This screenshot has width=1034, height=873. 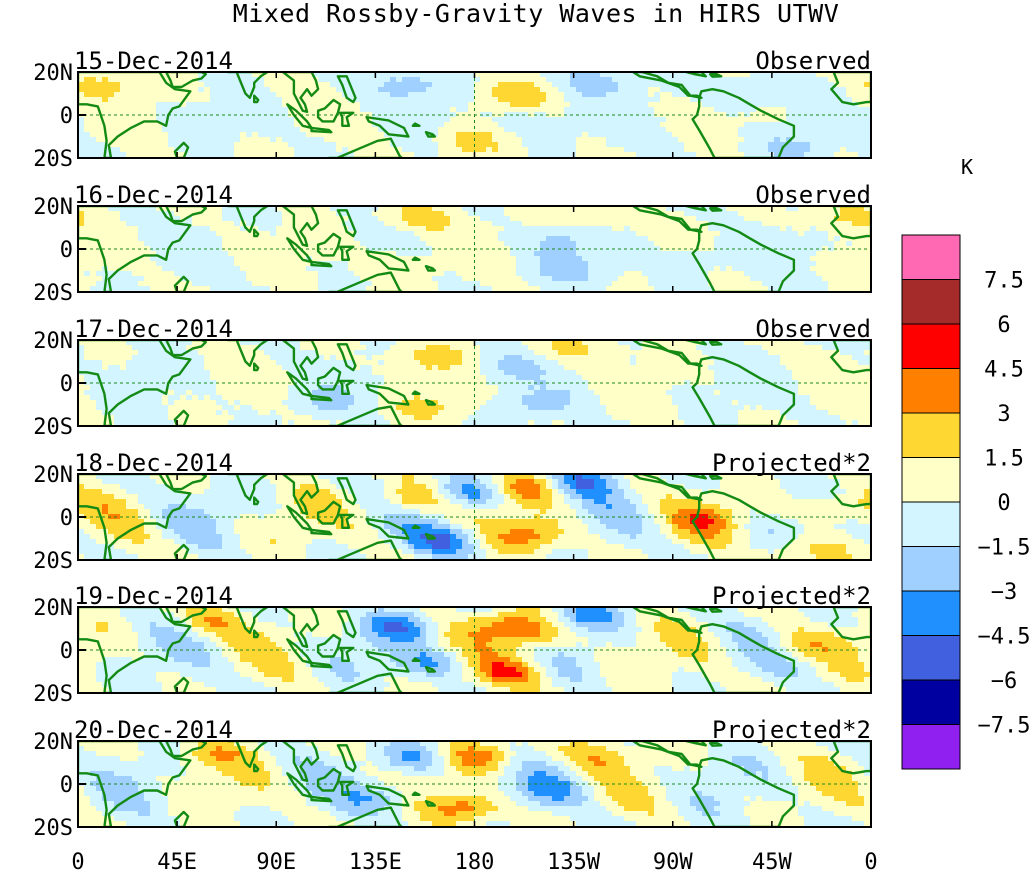 I want to click on panel-5: 20N 0 20S 19-Dec-2014 Projected*2, so click(x=452, y=644).